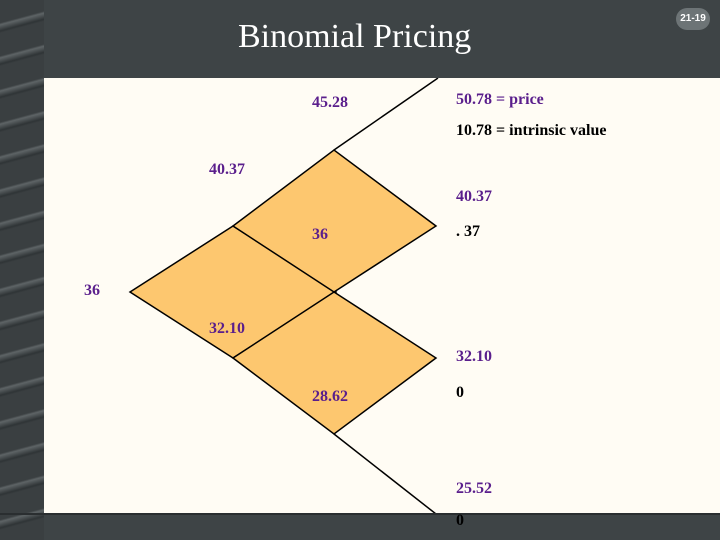 This screenshot has width=720, height=540. I want to click on node-0-a: 0, so click(460, 392).